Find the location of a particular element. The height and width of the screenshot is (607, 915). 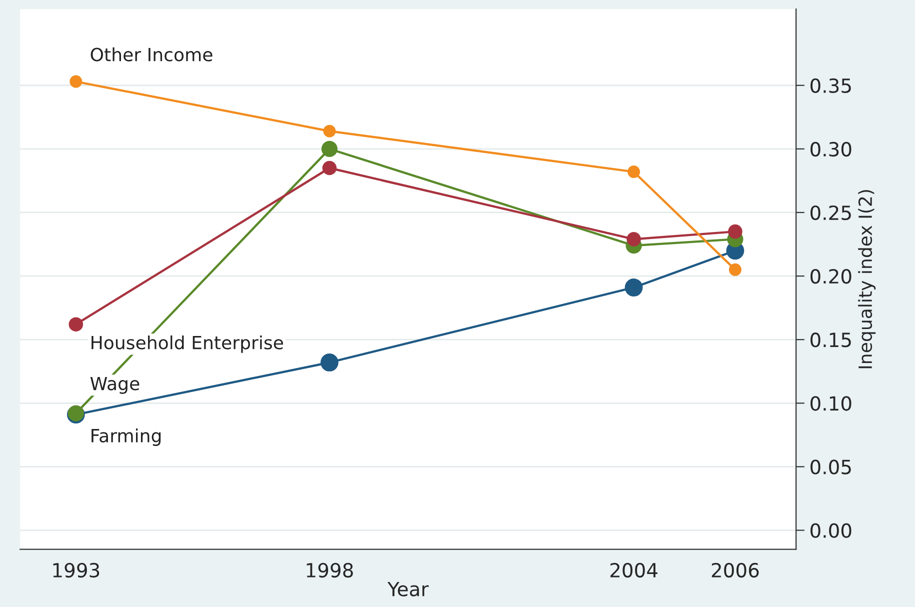

y-tick-label: 0.05 is located at coordinates (830, 467).